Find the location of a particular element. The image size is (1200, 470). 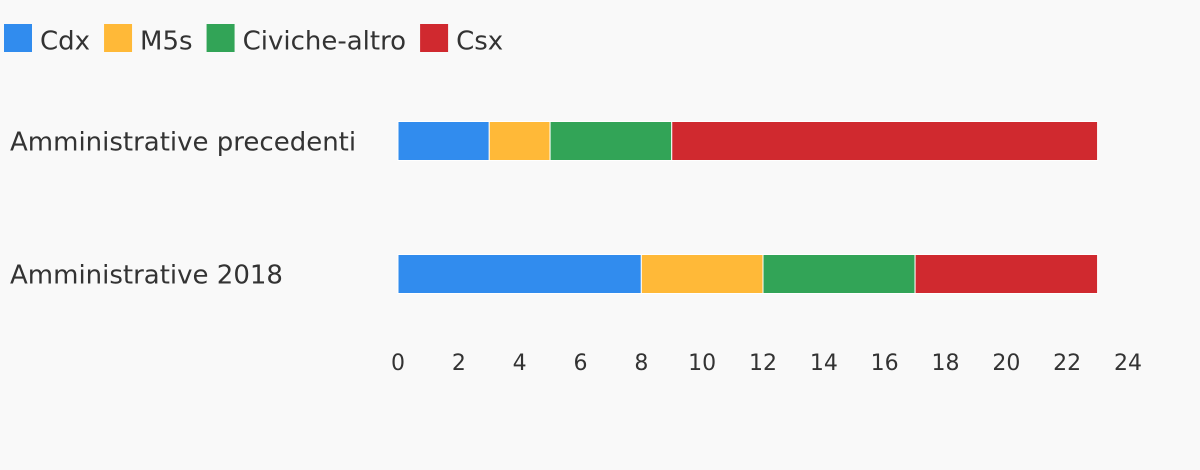

x-tick-label: 20 is located at coordinates (1006, 363).